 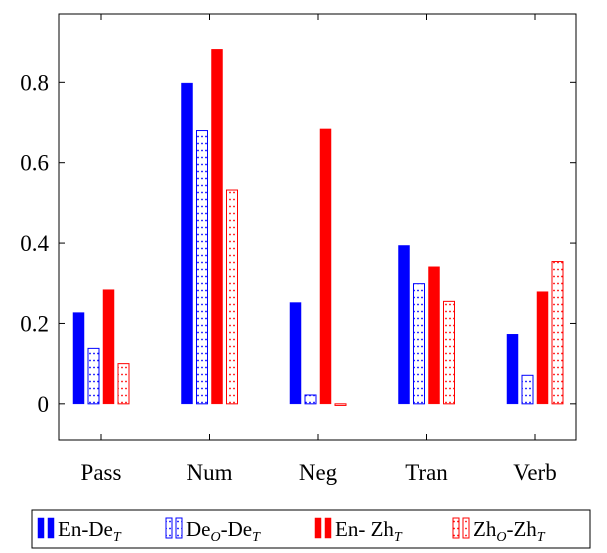 I want to click on legend-entry-label: En-DeT, so click(x=90, y=531).